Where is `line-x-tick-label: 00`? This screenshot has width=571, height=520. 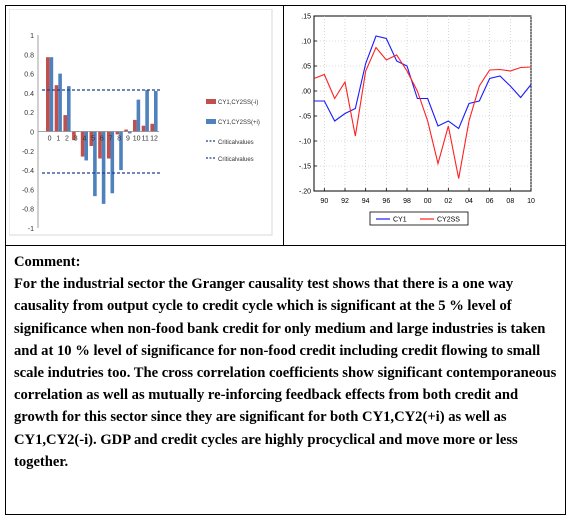
line-x-tick-label: 00 is located at coordinates (428, 201).